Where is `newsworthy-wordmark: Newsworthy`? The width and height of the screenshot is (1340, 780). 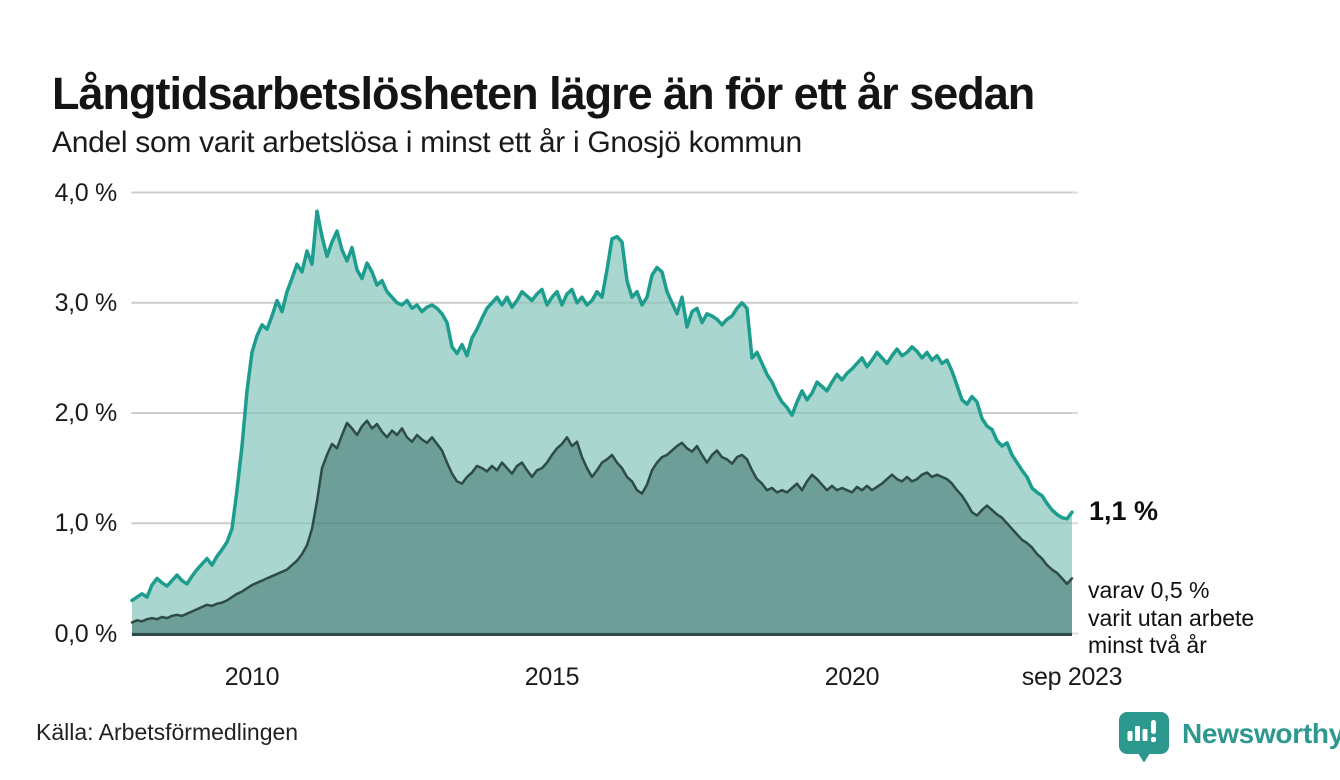 newsworthy-wordmark: Newsworthy is located at coordinates (1261, 733).